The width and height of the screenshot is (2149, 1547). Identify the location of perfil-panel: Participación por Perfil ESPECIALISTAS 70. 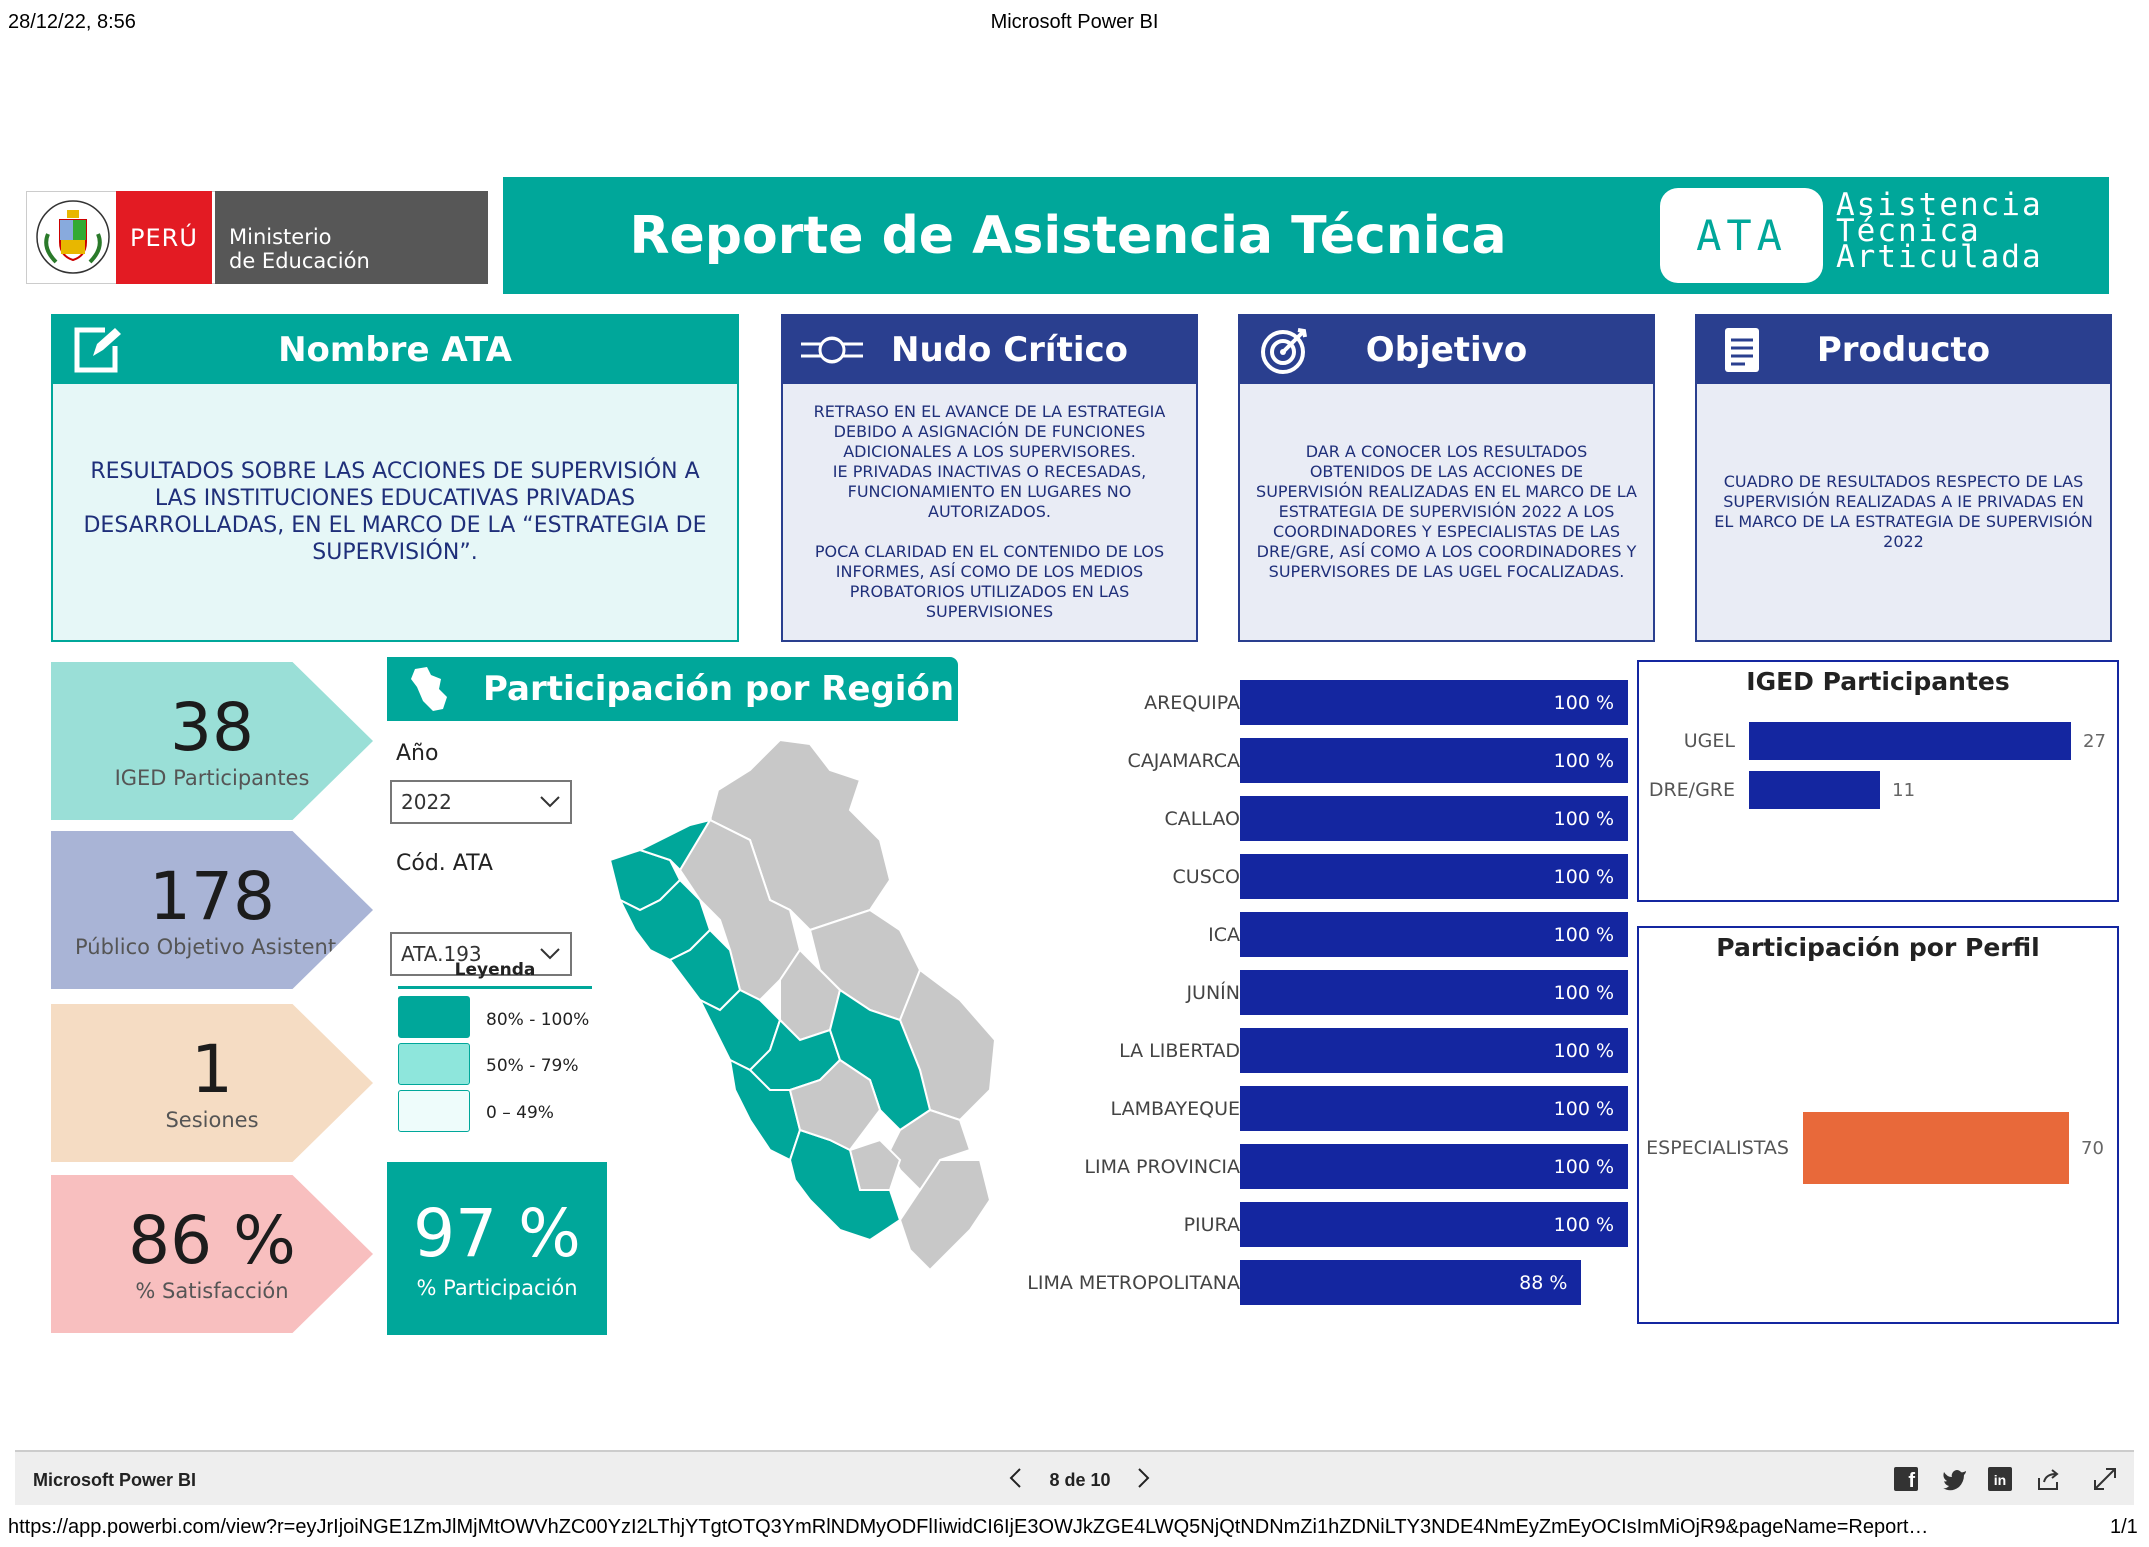
(1878, 1125).